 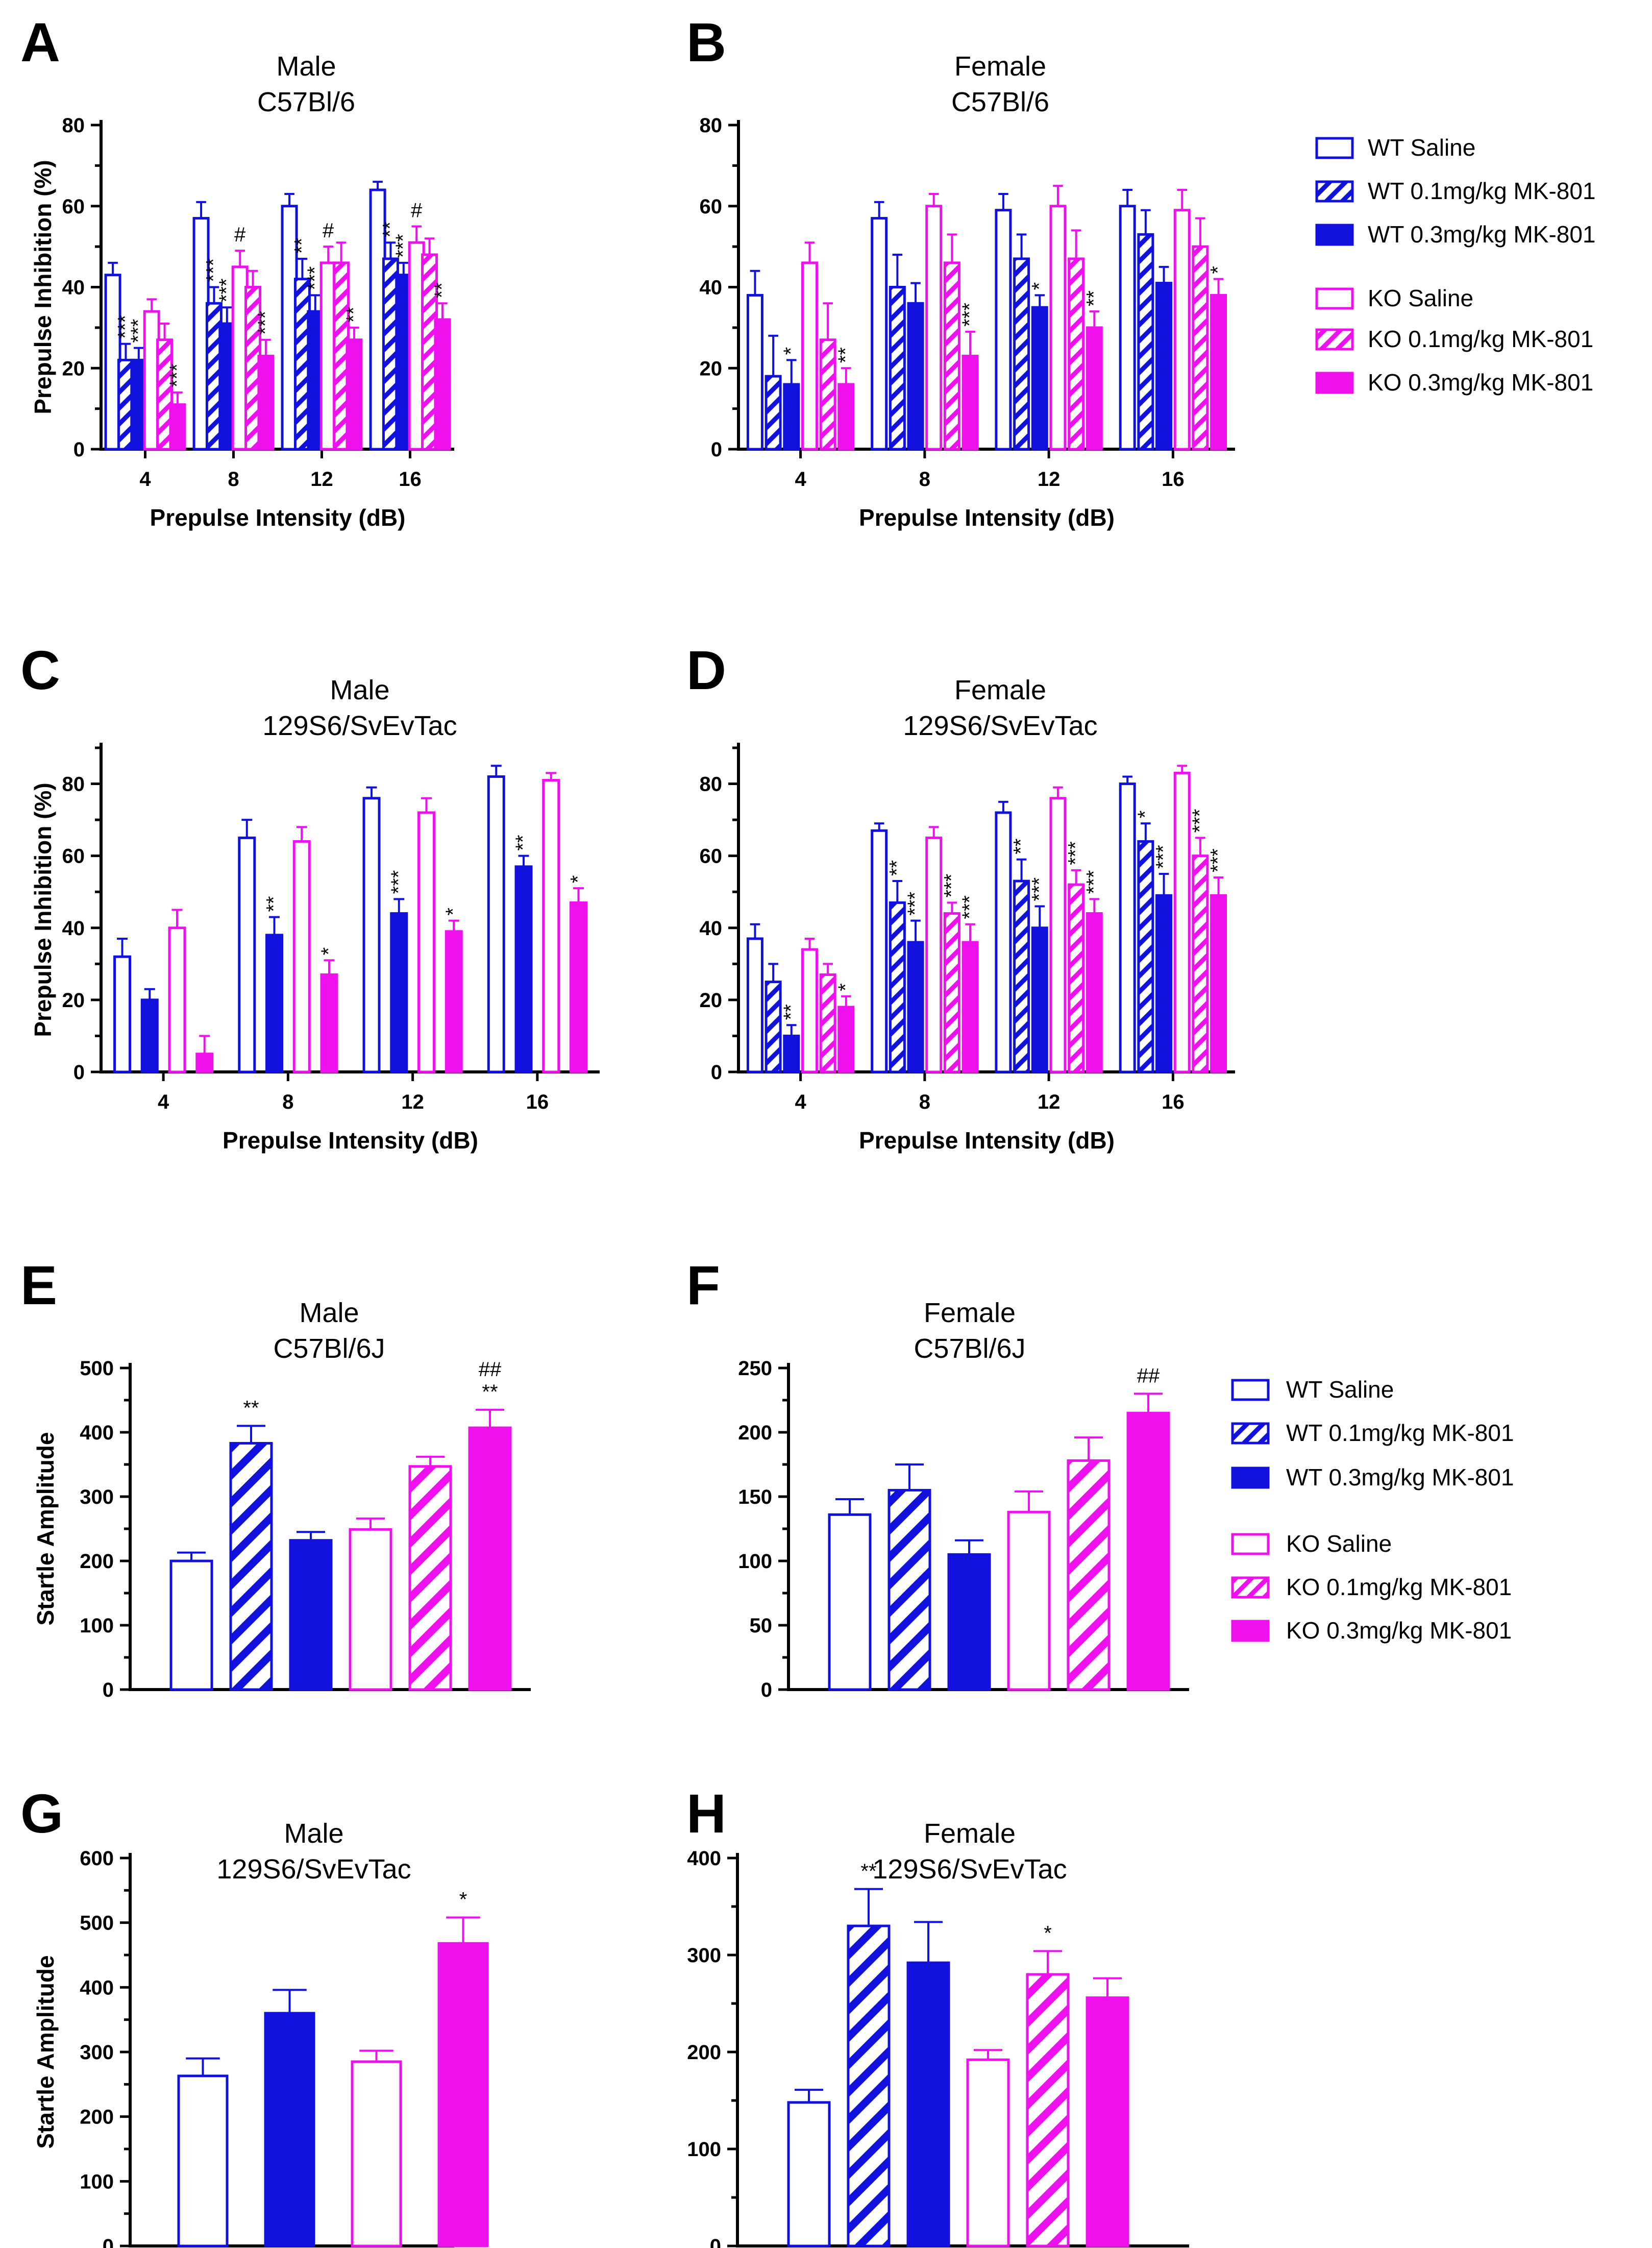 I want to click on y-axis-label: Prepulse Inhibition (%), so click(x=43, y=910).